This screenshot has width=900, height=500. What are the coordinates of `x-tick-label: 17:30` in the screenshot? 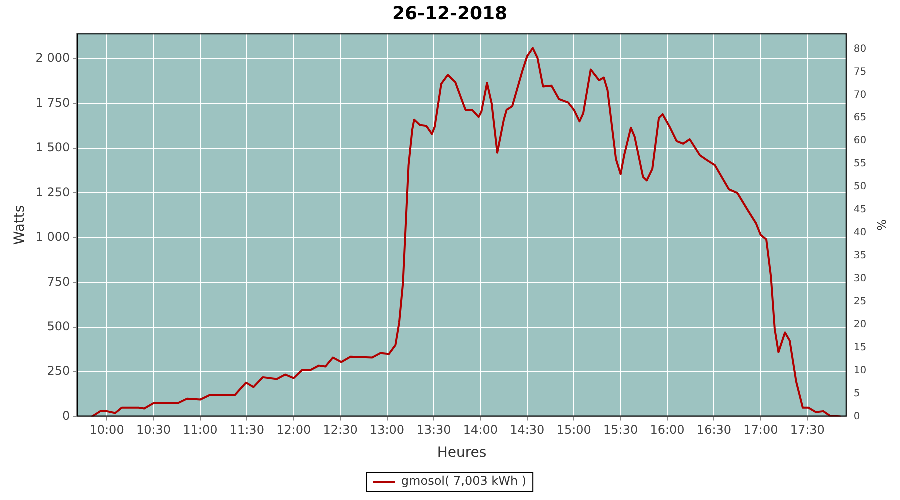 It's located at (807, 430).